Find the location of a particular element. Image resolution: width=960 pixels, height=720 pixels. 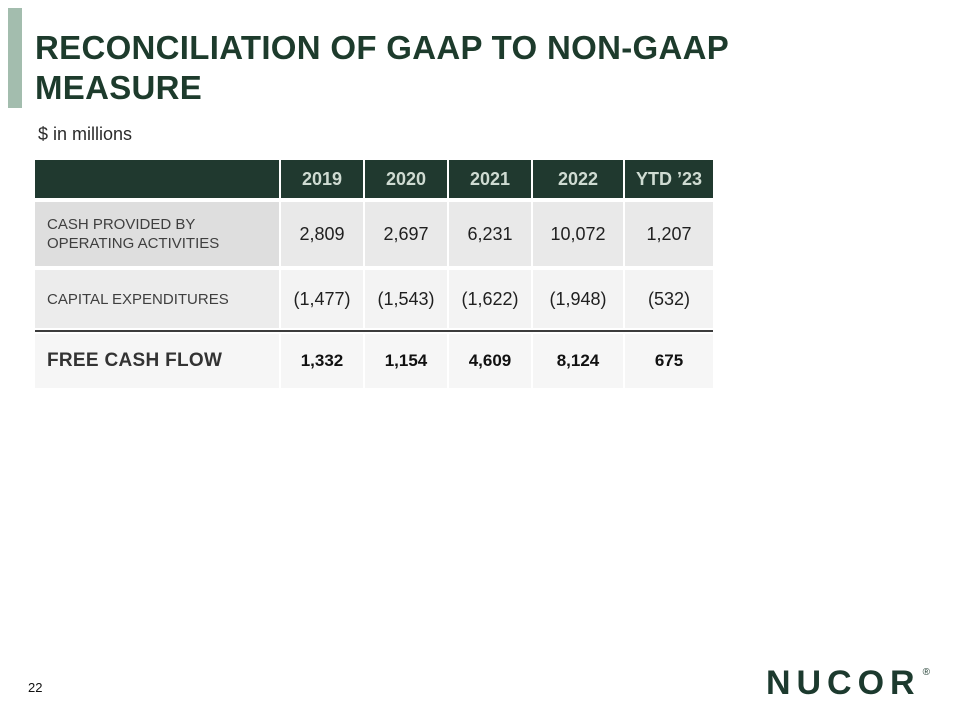

cell-value: (1,477) is located at coordinates (323, 299).